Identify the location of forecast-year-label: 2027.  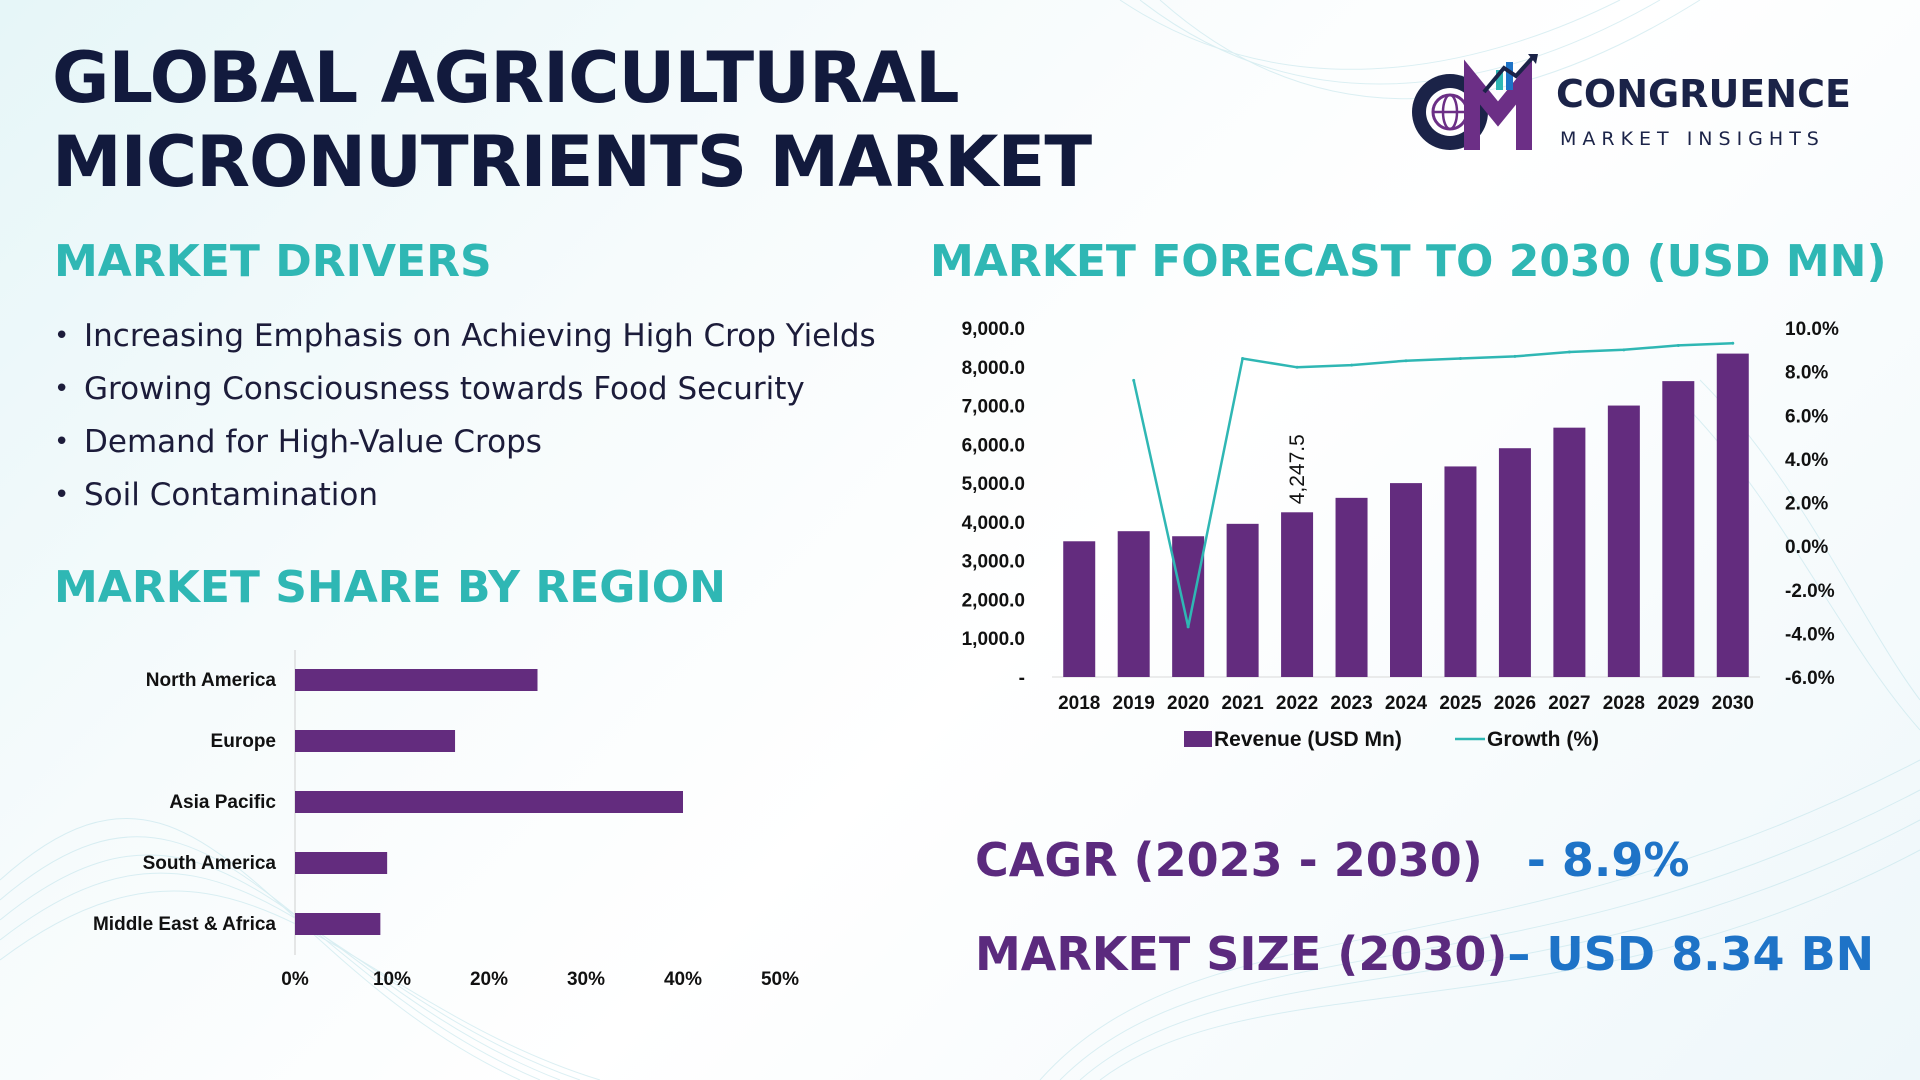
(1569, 703).